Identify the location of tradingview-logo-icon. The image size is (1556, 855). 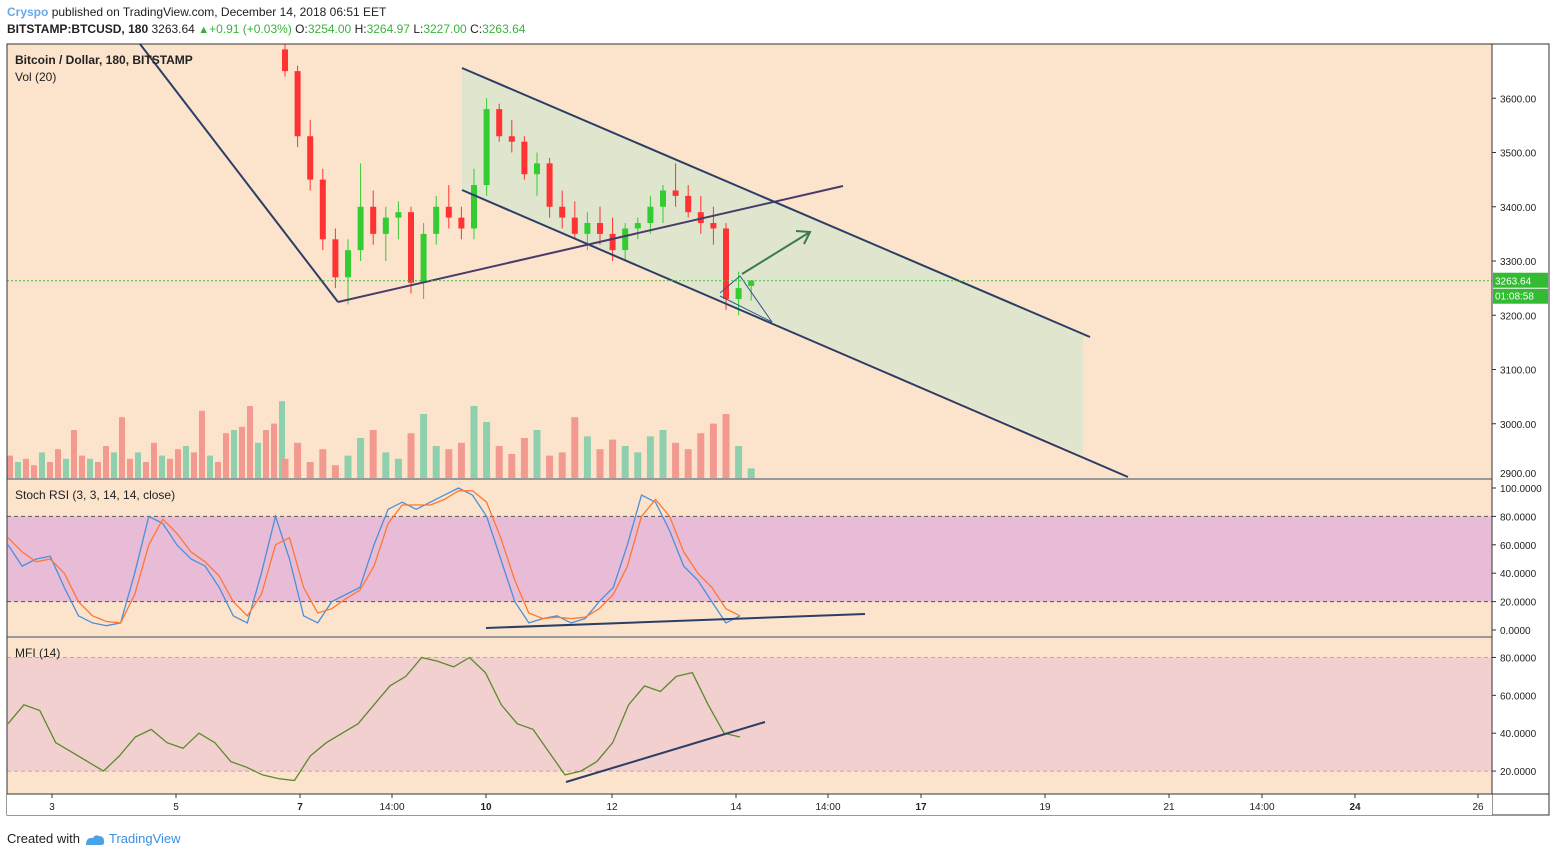
(94, 840).